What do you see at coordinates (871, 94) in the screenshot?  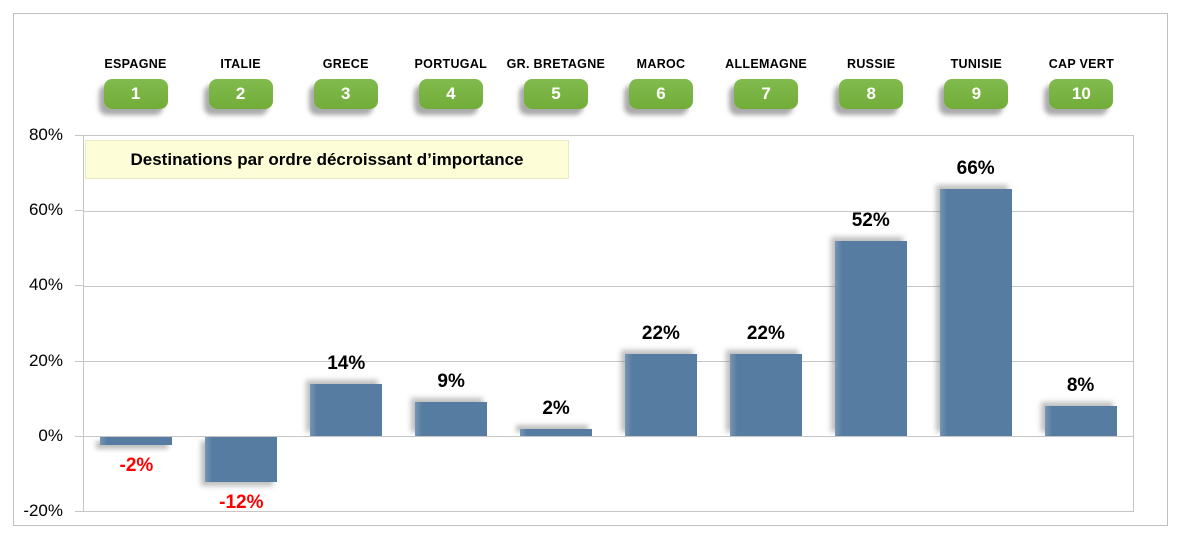 I see `rank-badge: 8` at bounding box center [871, 94].